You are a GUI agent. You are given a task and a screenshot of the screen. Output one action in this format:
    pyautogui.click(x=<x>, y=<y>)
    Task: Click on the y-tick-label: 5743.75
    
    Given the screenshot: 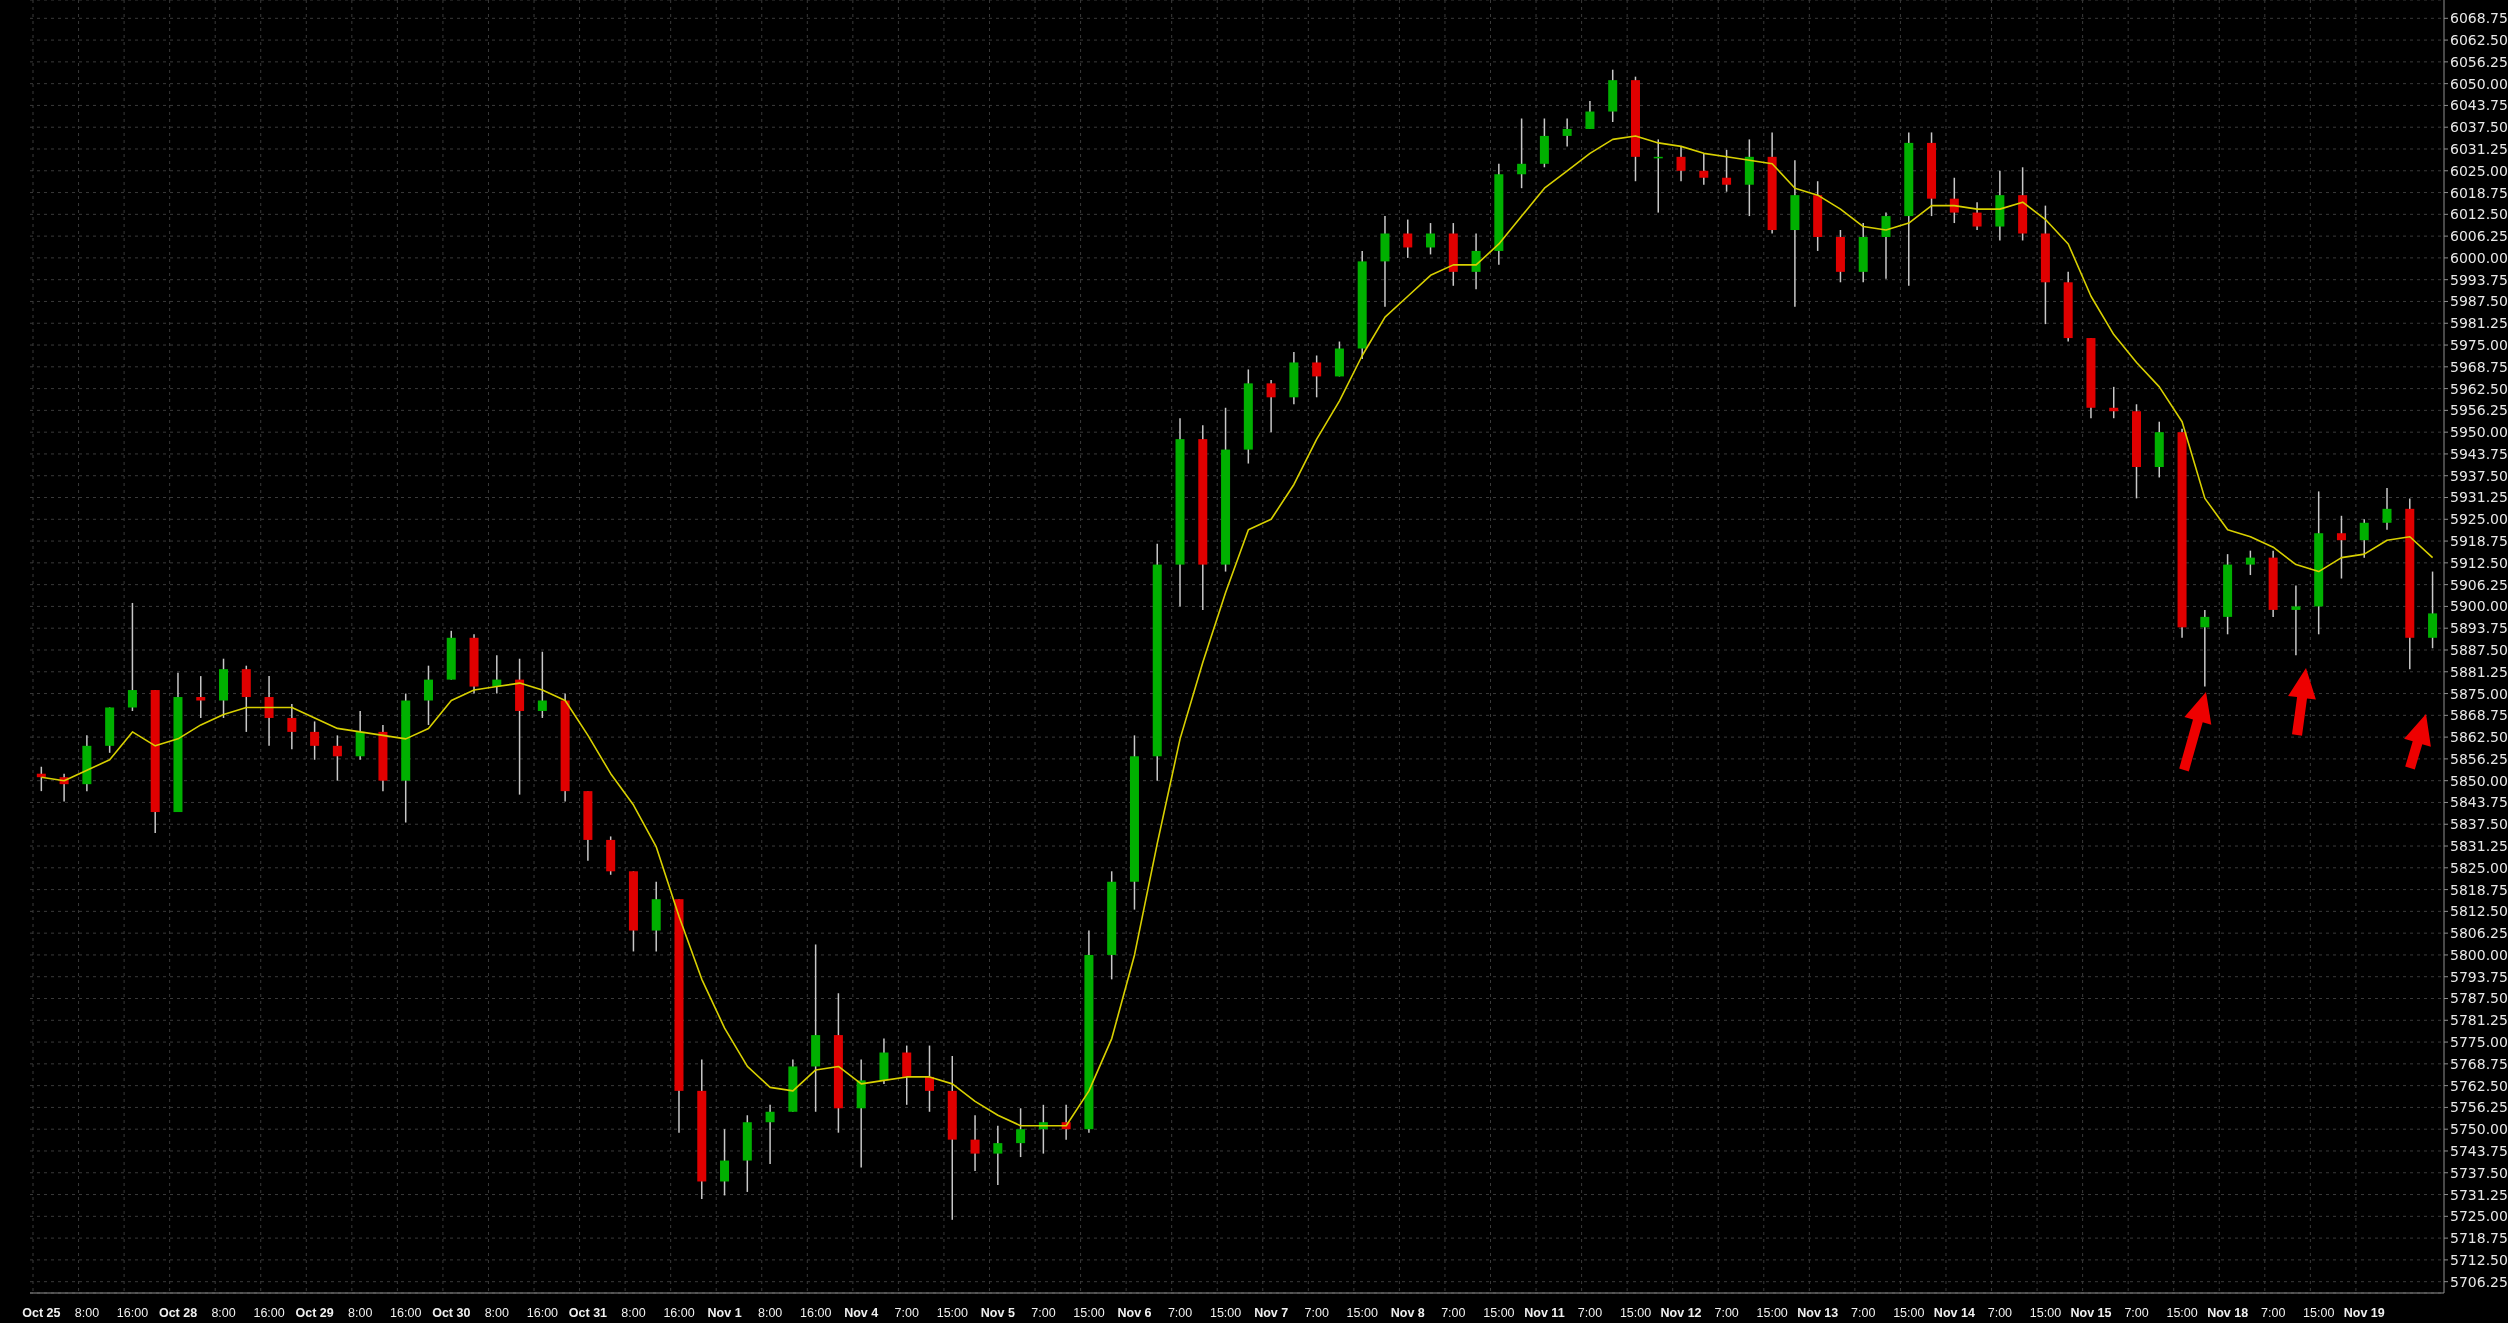 What is the action you would take?
    pyautogui.click(x=2479, y=1150)
    